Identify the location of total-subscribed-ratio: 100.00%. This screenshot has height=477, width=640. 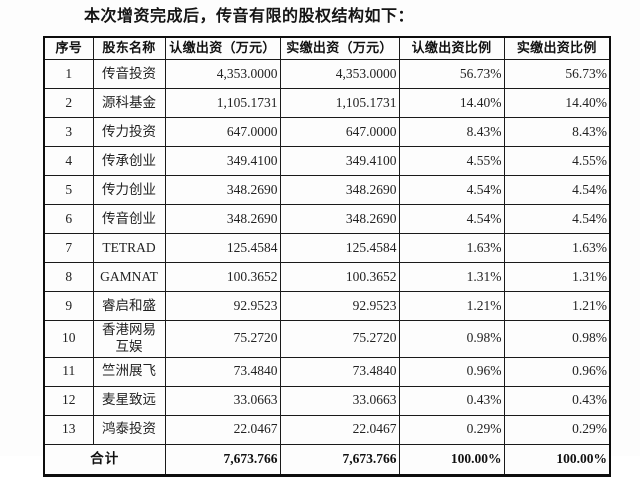
(451, 459).